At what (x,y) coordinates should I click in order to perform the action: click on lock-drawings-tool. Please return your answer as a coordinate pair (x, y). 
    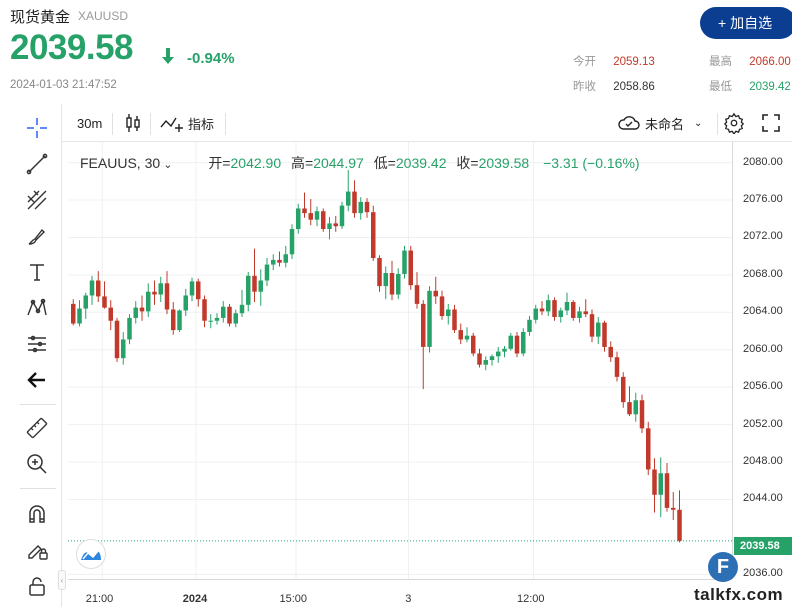
    Looking at the image, I should click on (37, 550).